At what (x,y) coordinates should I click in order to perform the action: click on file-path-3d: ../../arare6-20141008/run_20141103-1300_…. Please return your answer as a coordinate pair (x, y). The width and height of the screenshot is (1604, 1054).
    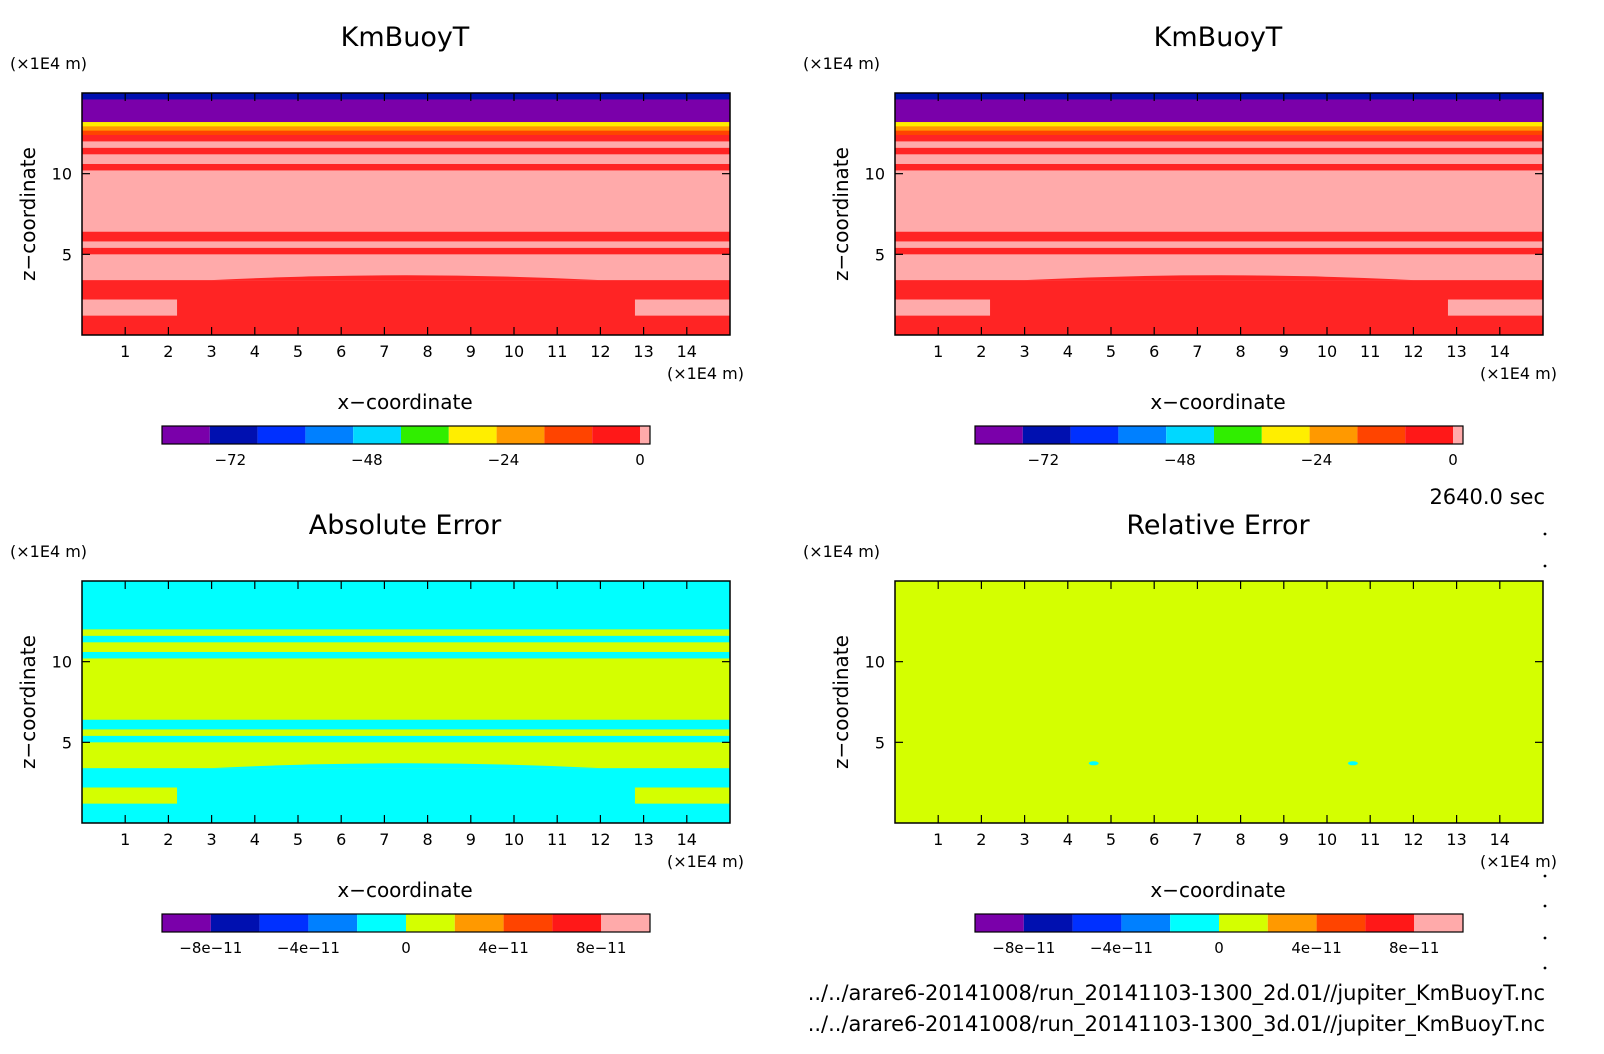
    Looking at the image, I should click on (1176, 1024).